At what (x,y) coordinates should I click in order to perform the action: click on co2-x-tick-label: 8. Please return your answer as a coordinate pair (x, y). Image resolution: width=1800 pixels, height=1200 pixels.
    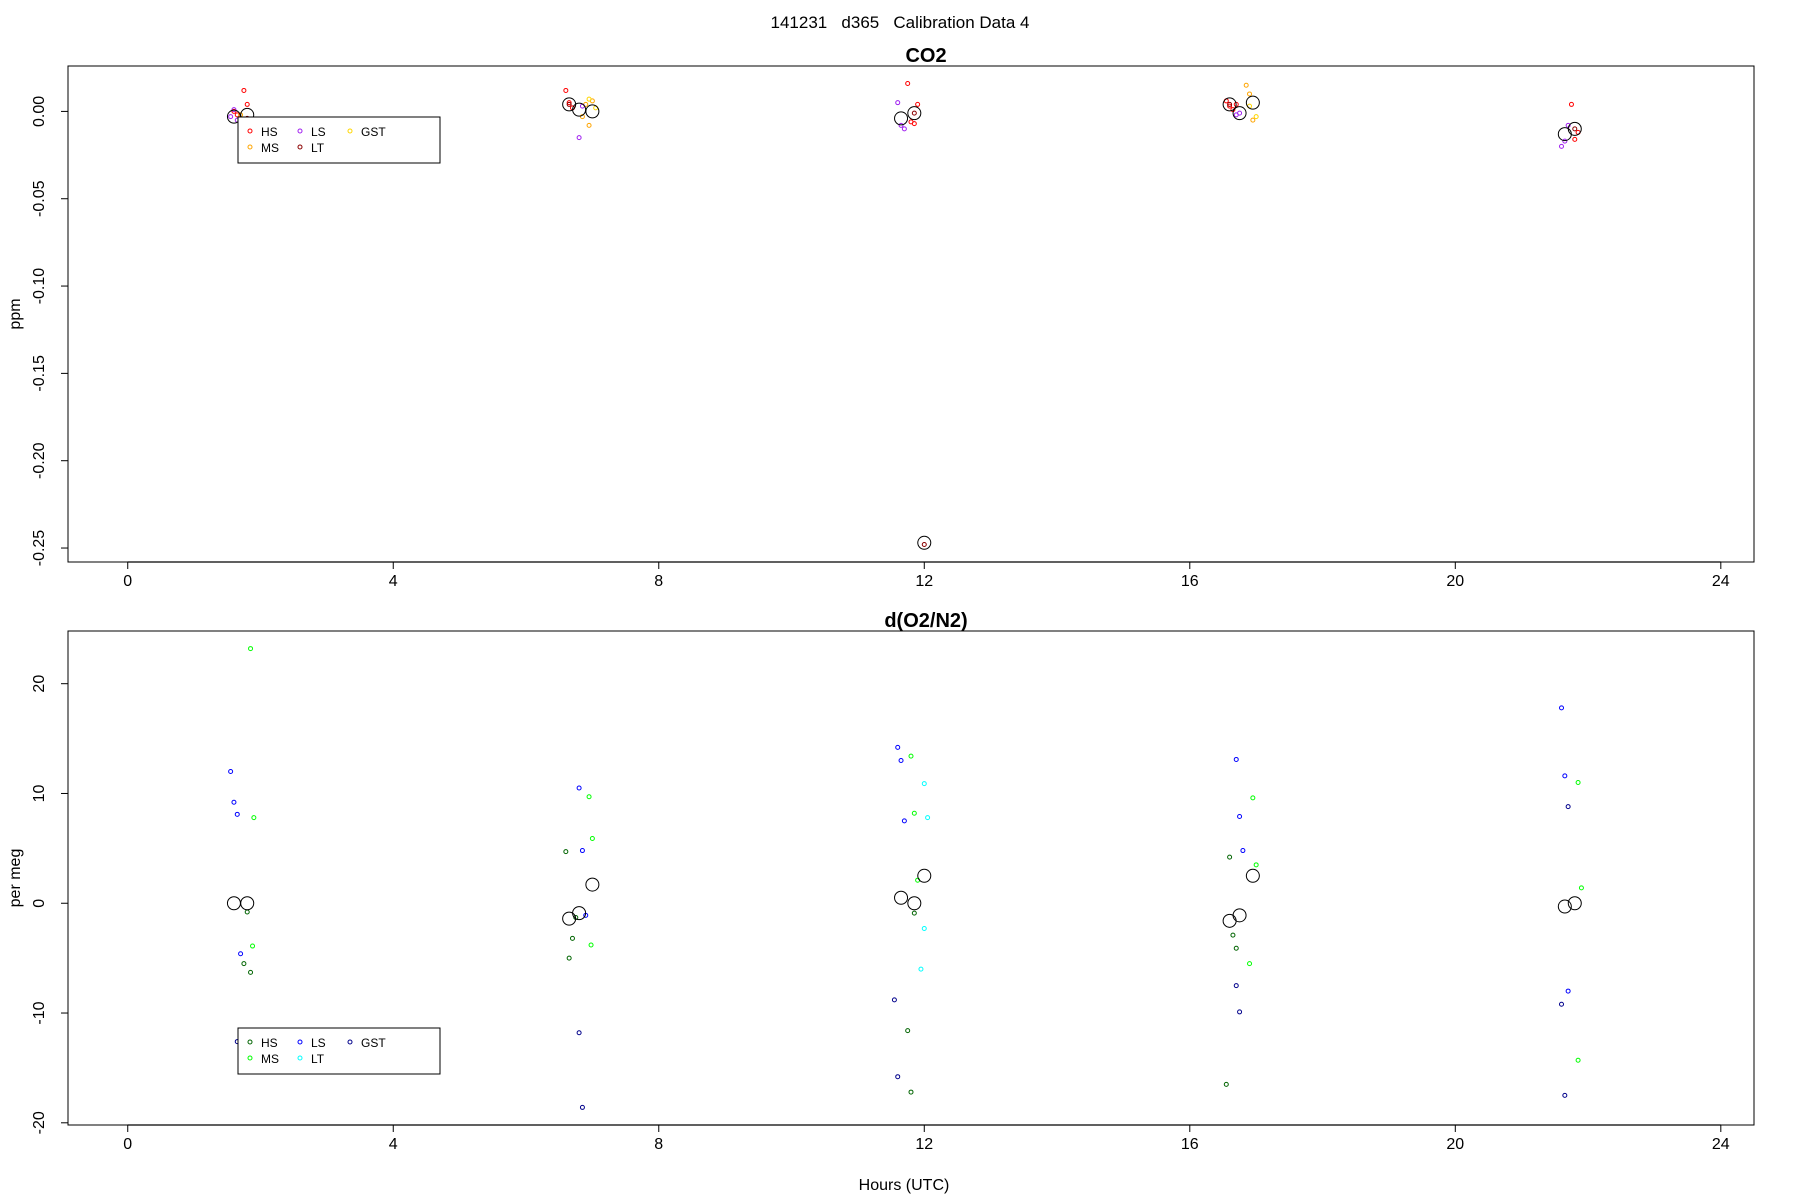
    Looking at the image, I should click on (658, 581).